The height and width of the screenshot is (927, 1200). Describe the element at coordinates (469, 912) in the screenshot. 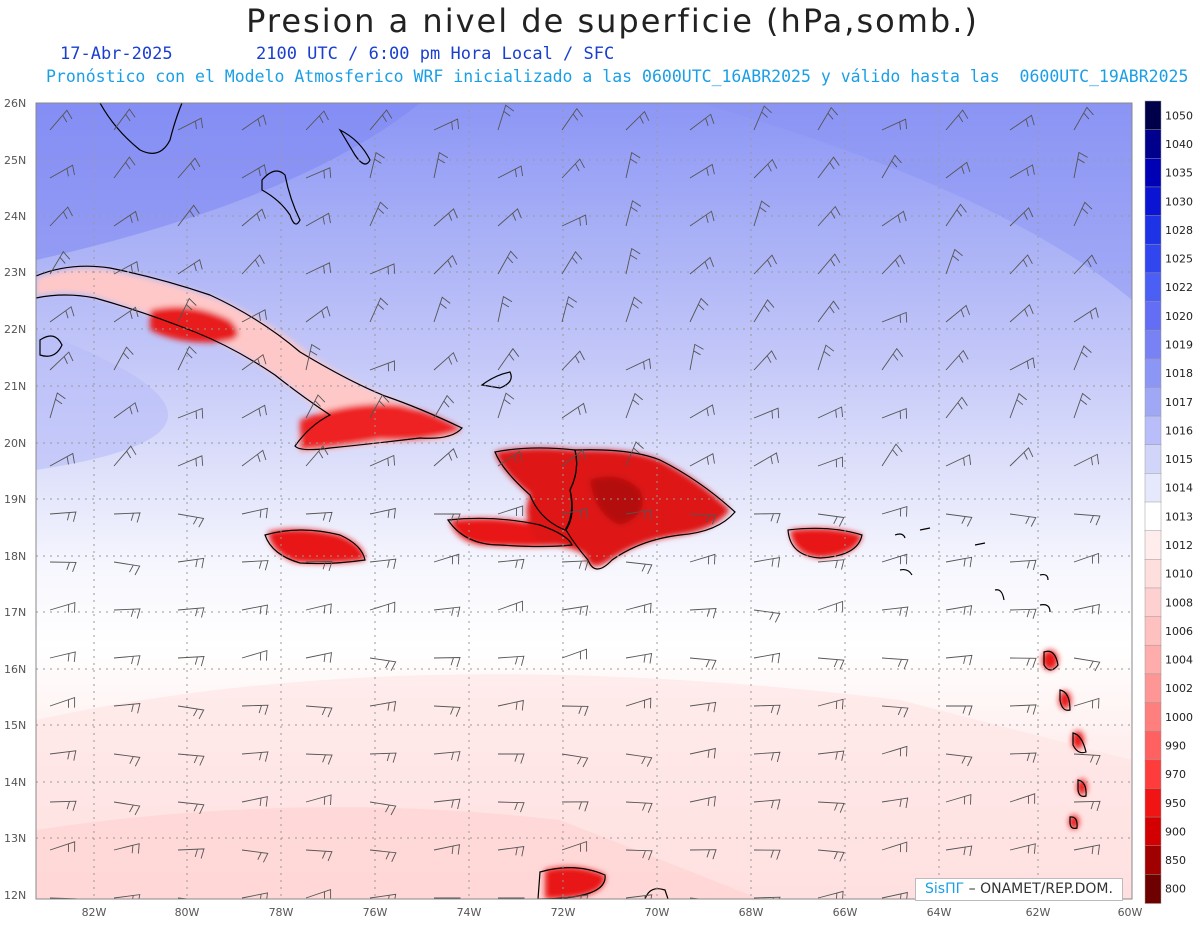

I see `lon-label: 74W` at that location.